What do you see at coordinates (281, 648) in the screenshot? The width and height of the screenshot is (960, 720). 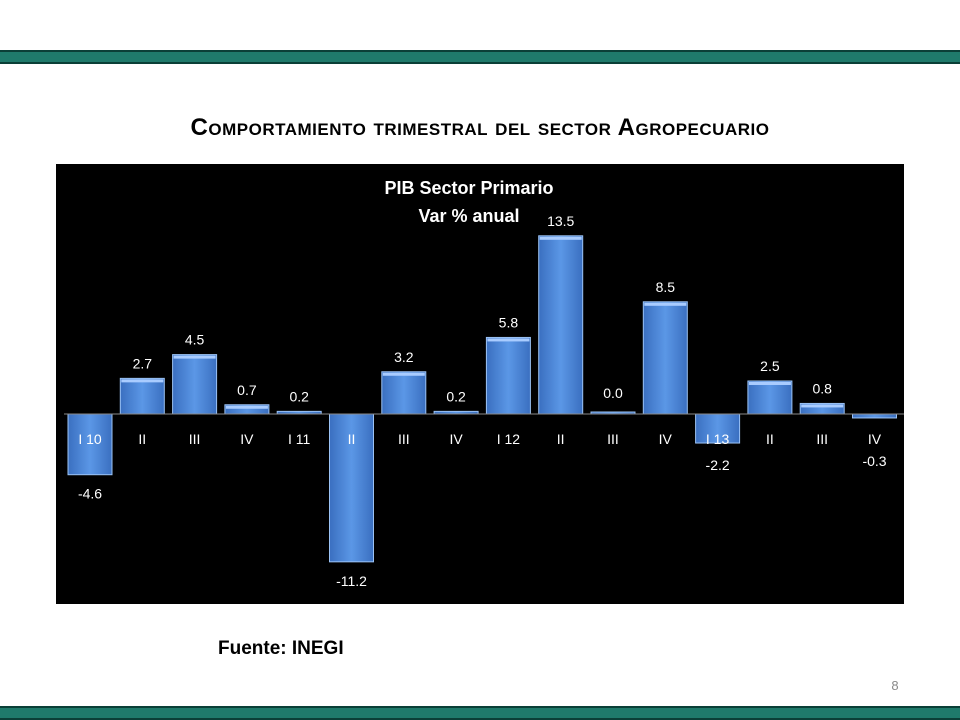 I see `source-note: Fuente: INEGI` at bounding box center [281, 648].